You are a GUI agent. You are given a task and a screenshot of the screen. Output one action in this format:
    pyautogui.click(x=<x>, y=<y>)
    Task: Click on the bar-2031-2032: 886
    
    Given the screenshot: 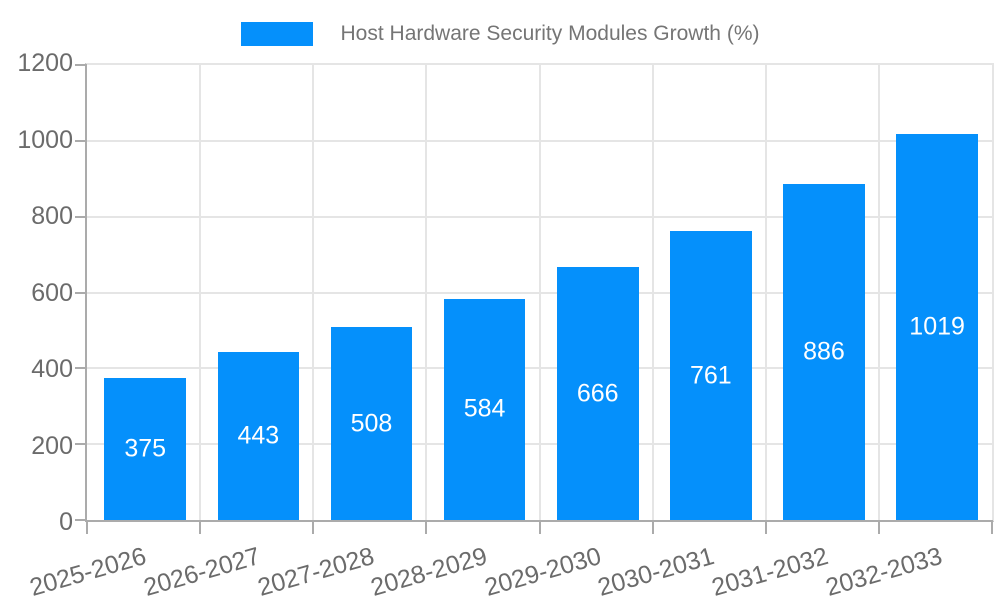 What is the action you would take?
    pyautogui.click(x=824, y=352)
    